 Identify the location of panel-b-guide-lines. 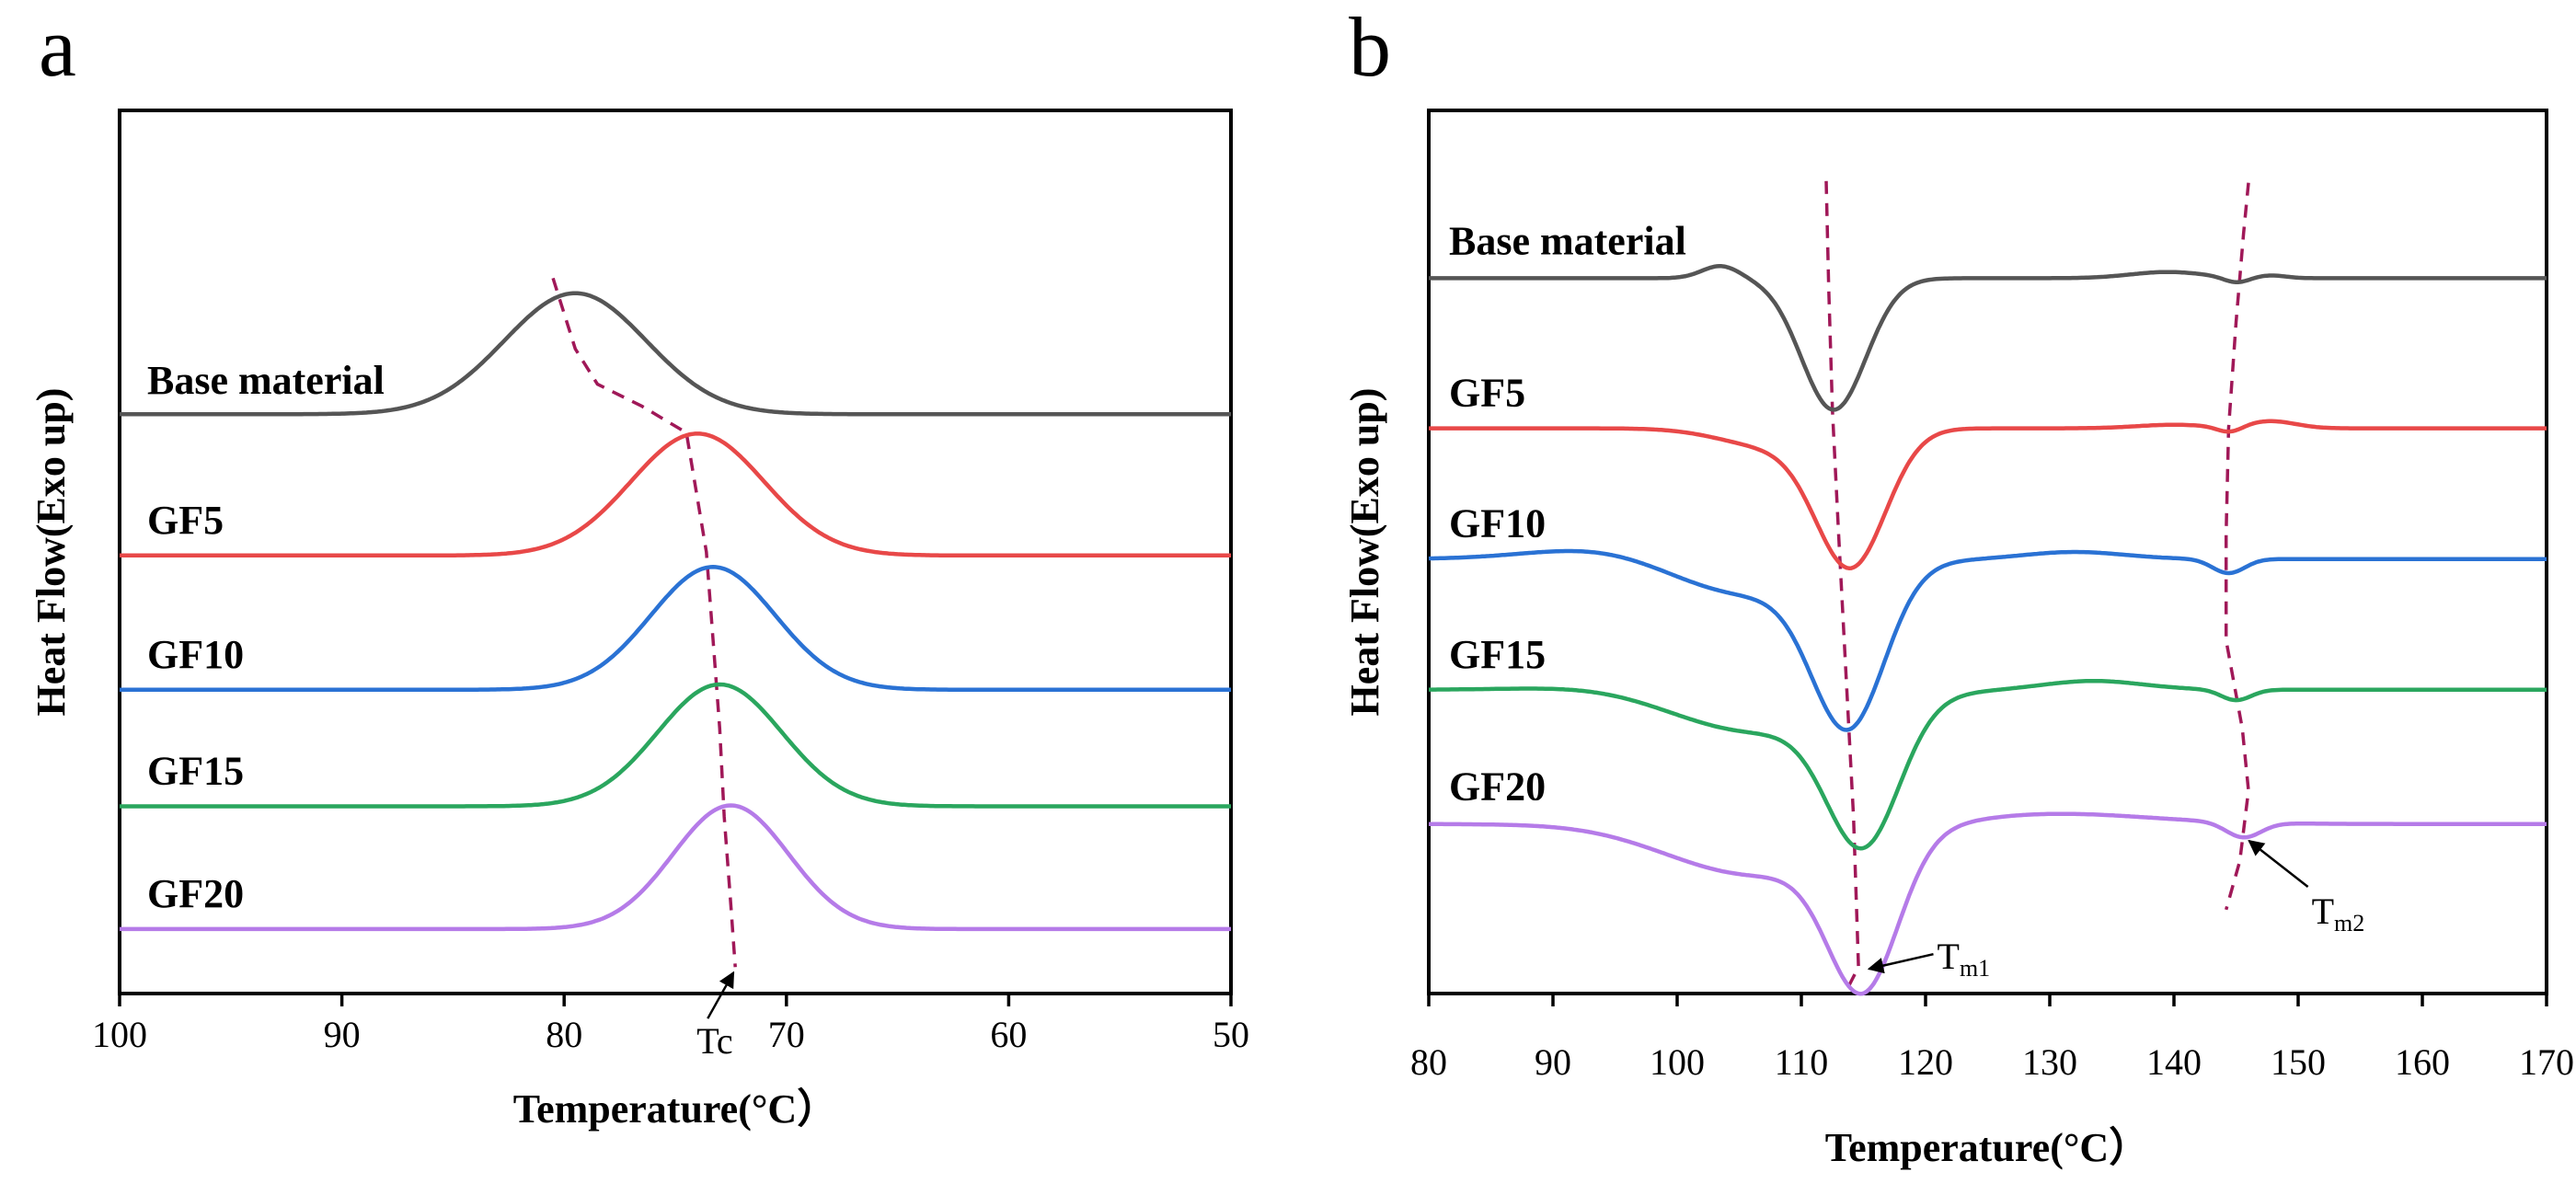
(2037, 587).